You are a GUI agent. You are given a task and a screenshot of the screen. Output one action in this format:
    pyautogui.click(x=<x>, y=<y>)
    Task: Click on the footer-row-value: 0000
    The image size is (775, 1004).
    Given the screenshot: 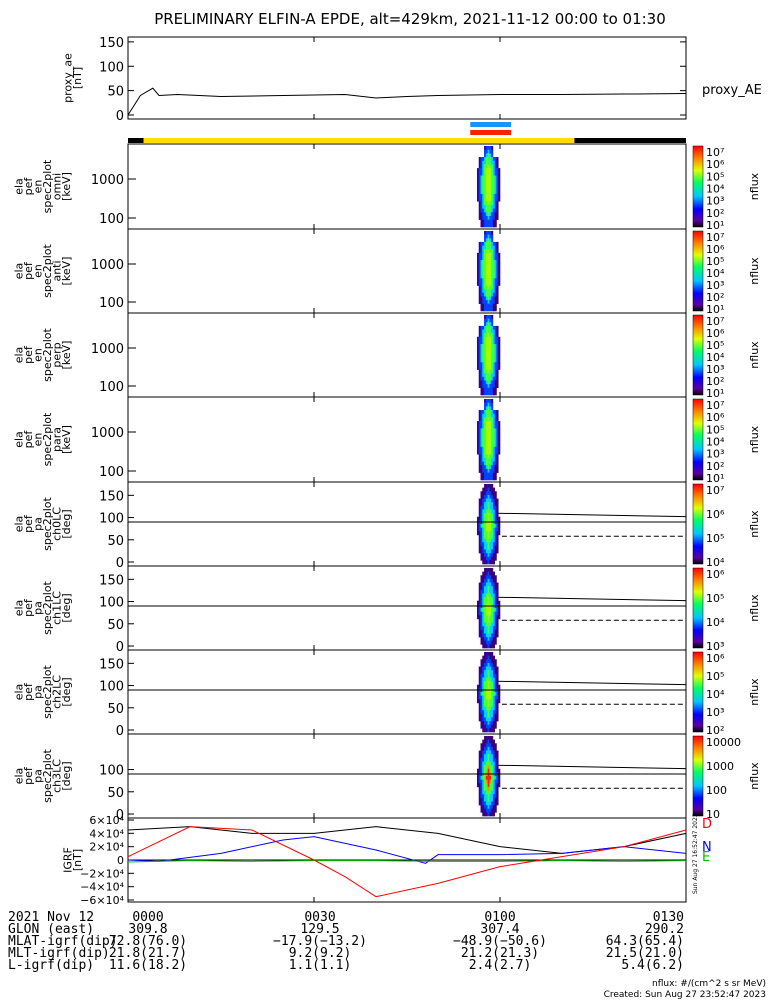 What is the action you would take?
    pyautogui.click(x=147, y=917)
    